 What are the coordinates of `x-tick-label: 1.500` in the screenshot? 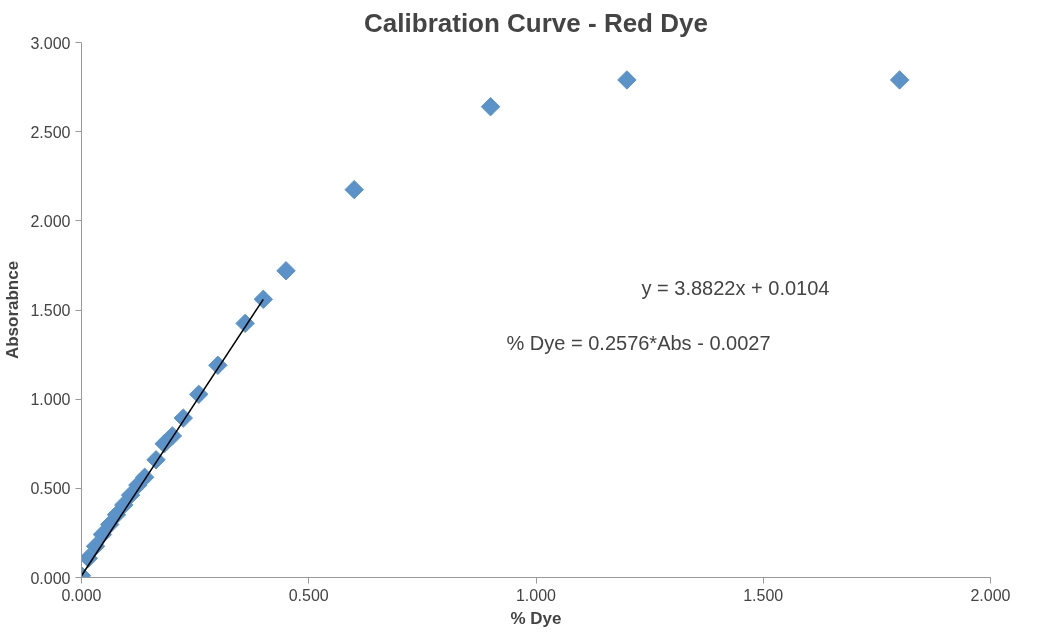 It's located at (763, 595).